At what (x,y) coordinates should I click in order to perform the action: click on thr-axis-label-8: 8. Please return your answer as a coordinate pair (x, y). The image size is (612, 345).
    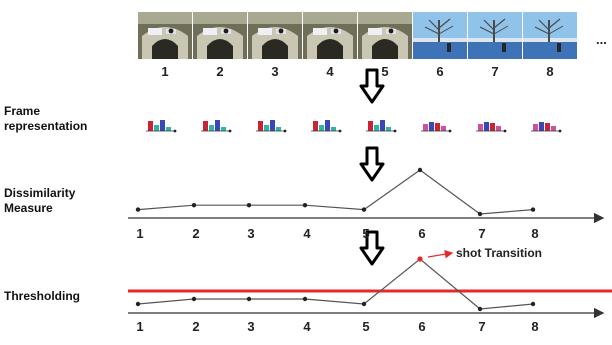
    Looking at the image, I should click on (534, 326).